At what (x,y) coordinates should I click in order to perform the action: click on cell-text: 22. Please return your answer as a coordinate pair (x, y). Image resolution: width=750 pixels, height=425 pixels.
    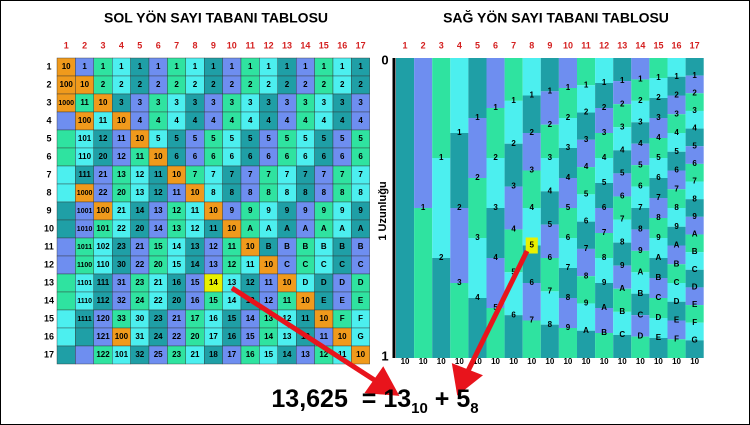
    Looking at the image, I should click on (139, 264).